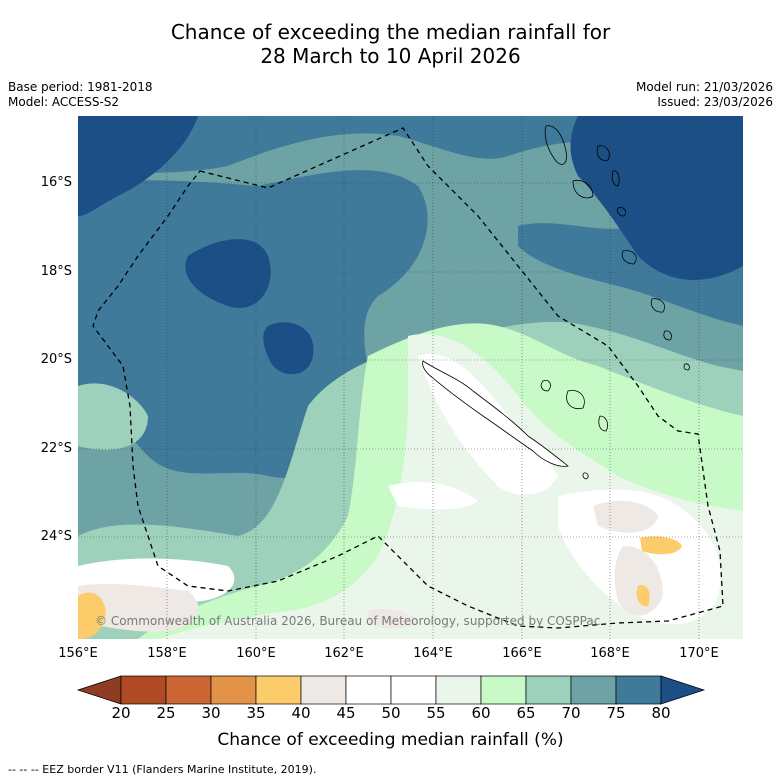  What do you see at coordinates (121, 713) in the screenshot?
I see `cbar-tick-20: 20` at bounding box center [121, 713].